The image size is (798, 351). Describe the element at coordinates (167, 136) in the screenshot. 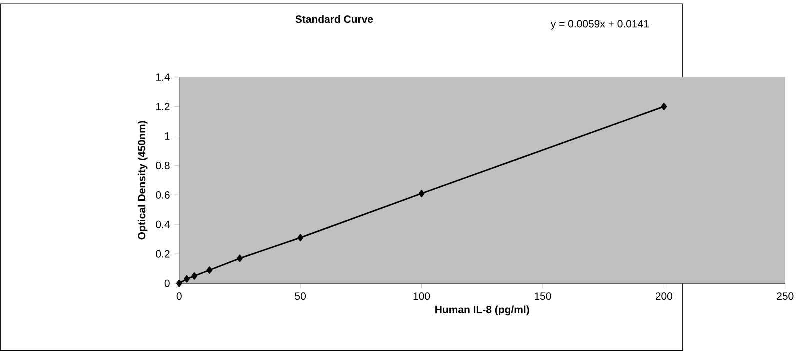

I see `y-tick-label: 1` at that location.